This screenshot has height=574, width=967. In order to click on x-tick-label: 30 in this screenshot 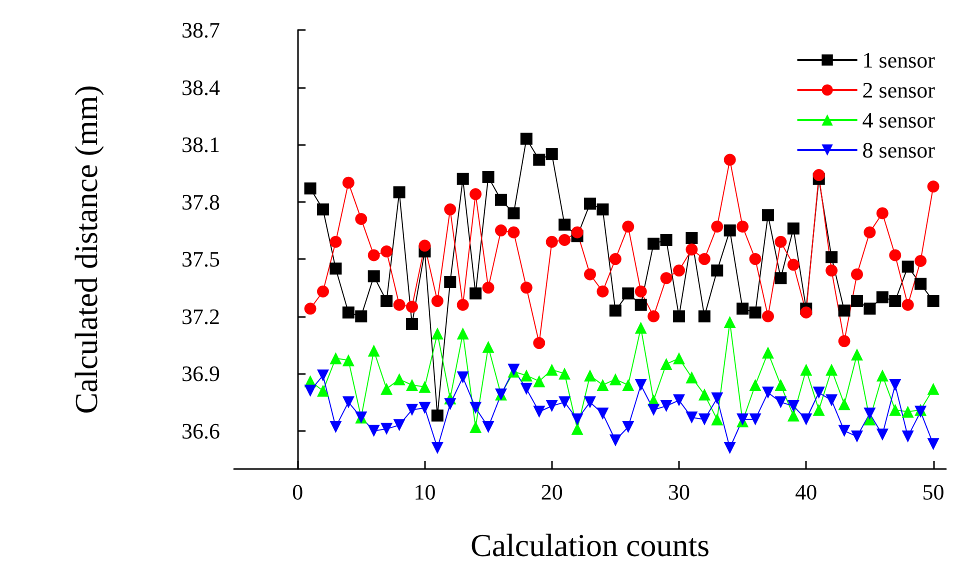, I will do `click(679, 492)`.